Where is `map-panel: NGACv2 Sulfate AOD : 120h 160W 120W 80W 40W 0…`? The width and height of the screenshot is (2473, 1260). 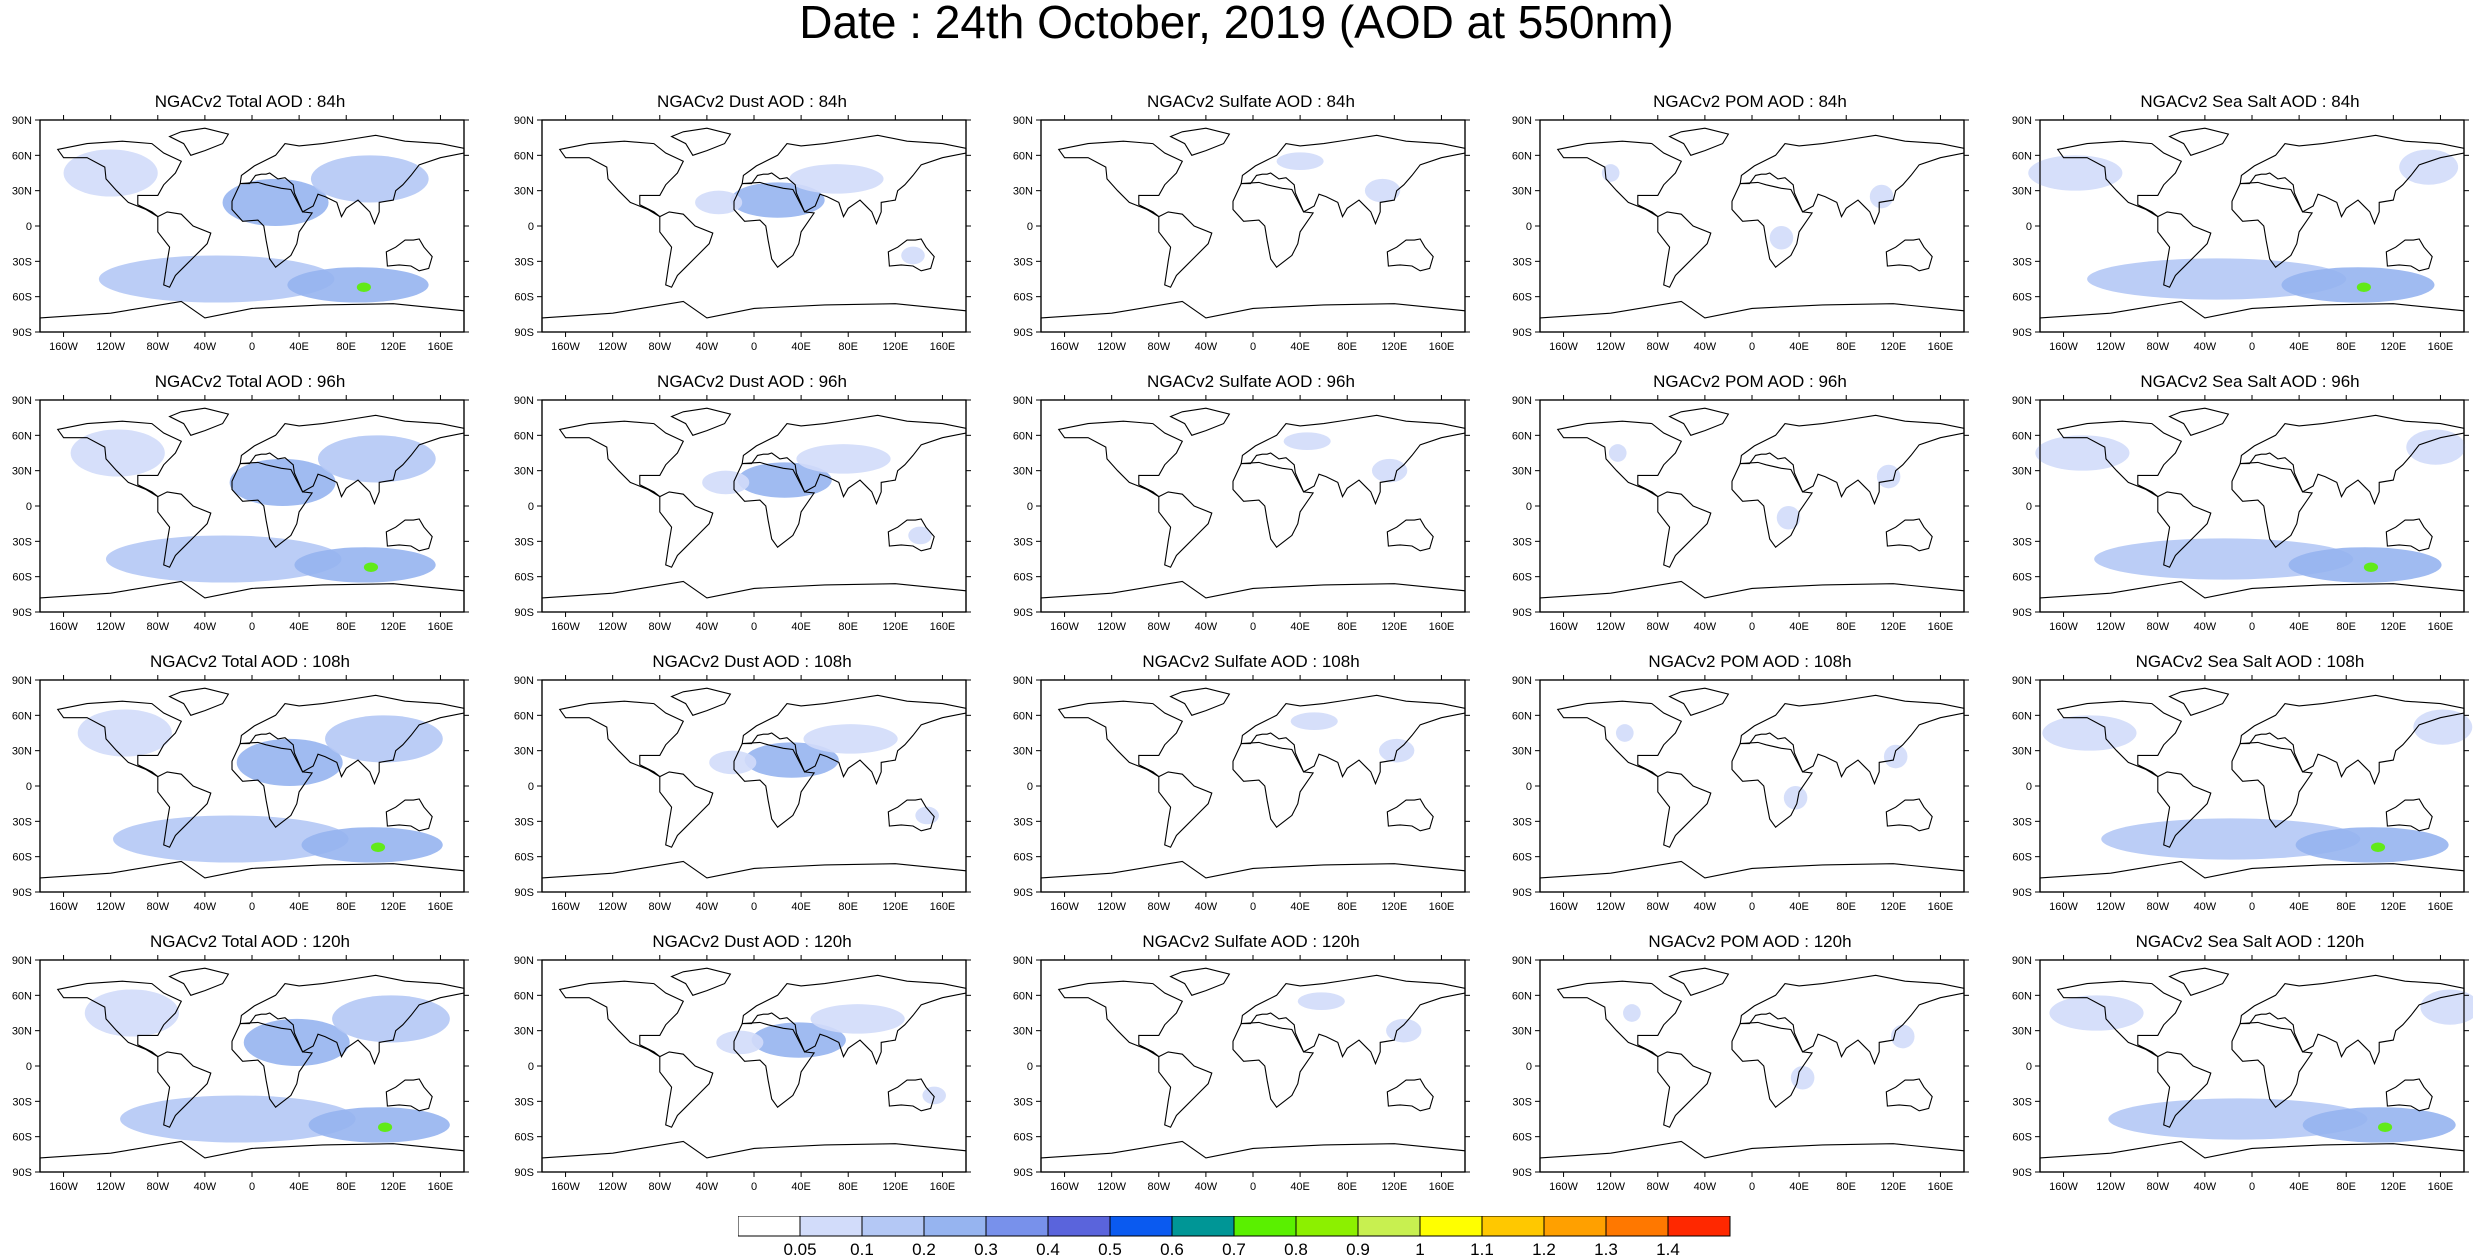 map-panel: NGACv2 Sulfate AOD : 120h 160W 120W 80W 40W 0… is located at coordinates (1251, 1062).